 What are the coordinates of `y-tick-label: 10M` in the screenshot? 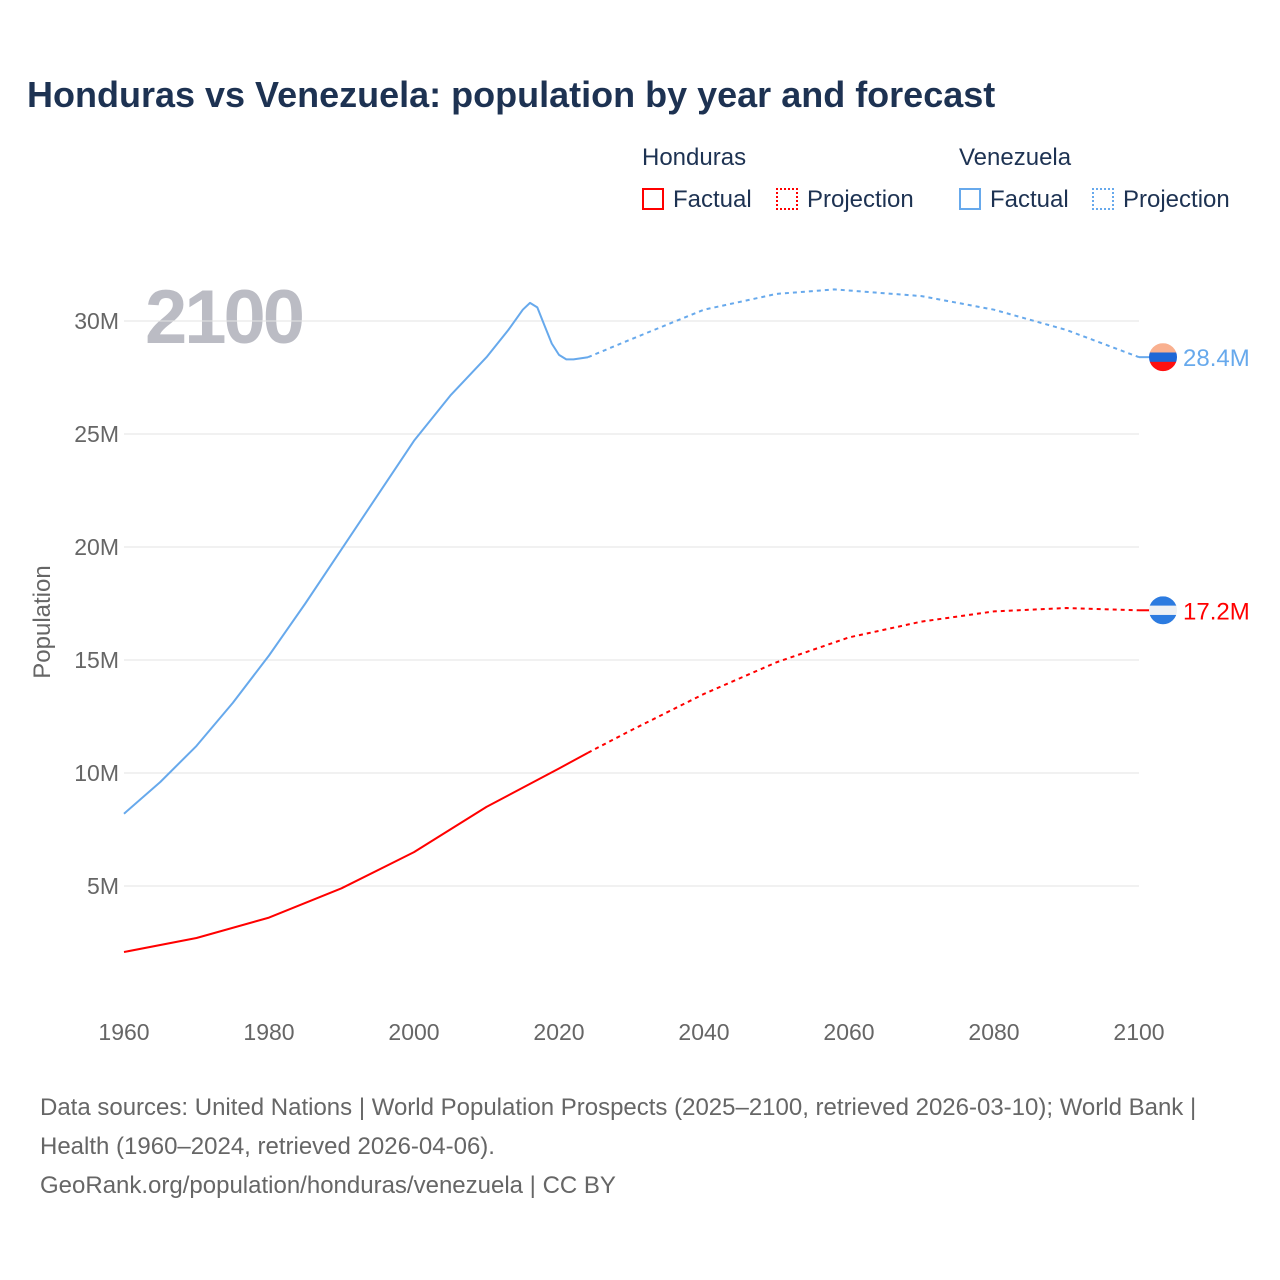 It's located at (96, 773).